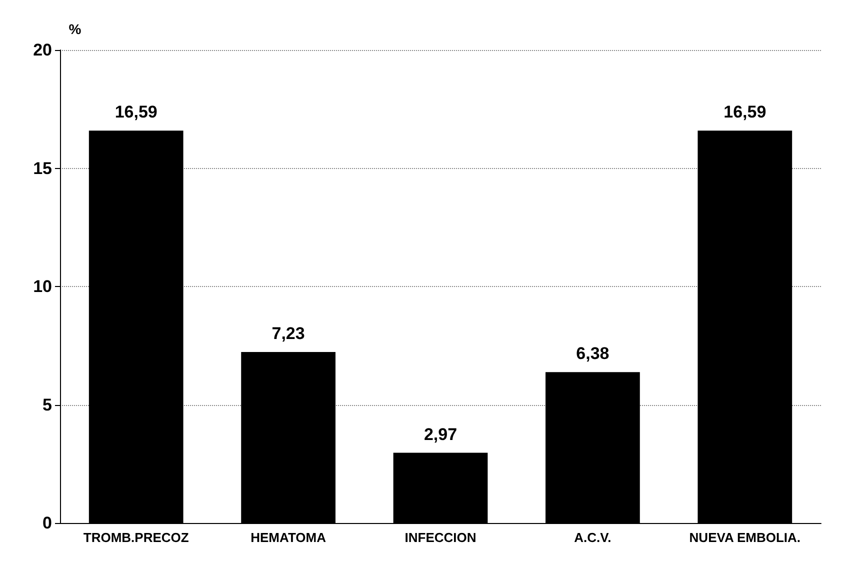  What do you see at coordinates (593, 537) in the screenshot?
I see `x-tick-label: A.C.V.` at bounding box center [593, 537].